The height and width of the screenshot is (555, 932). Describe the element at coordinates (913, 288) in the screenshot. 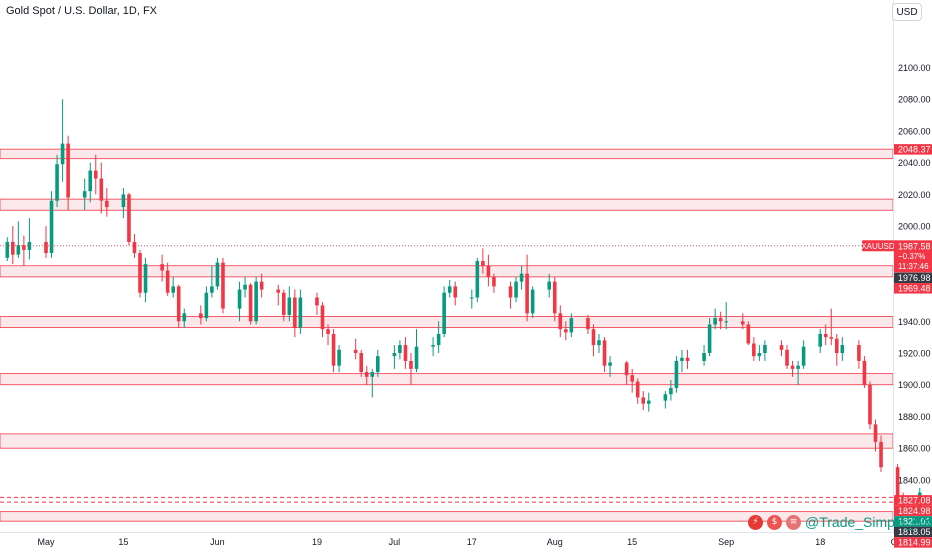

I see `axis-price-tag: 1969.48` at that location.